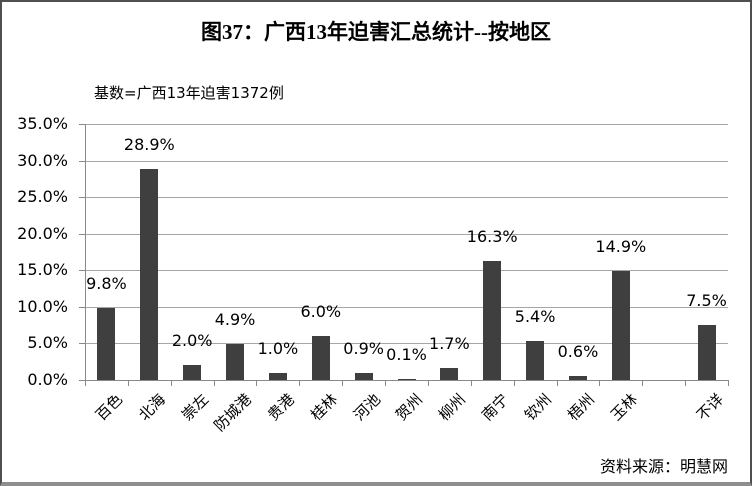  What do you see at coordinates (42, 306) in the screenshot?
I see `y-axis-tick-label: 10.0%` at bounding box center [42, 306].